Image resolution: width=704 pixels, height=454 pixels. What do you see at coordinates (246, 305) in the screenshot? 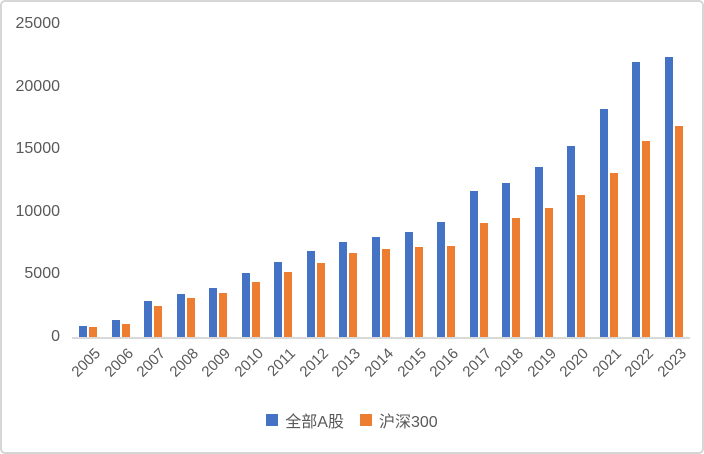
I see `bar-全部A股-2010` at bounding box center [246, 305].